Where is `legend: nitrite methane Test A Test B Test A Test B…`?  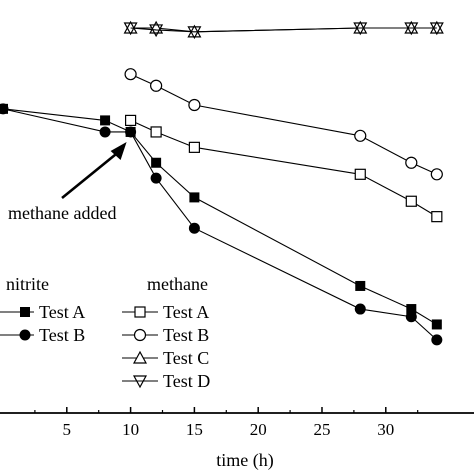
legend: nitrite methane Test A Test B Test A Test B… is located at coordinates (105, 332).